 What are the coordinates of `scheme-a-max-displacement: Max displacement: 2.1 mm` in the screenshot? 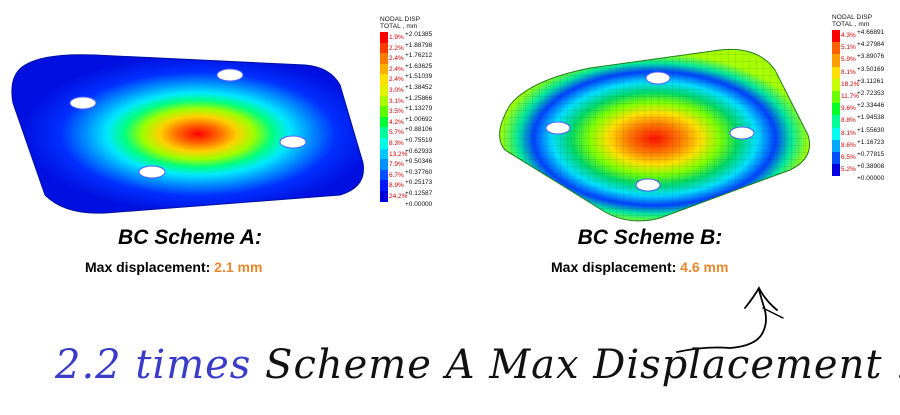 It's located at (173, 267).